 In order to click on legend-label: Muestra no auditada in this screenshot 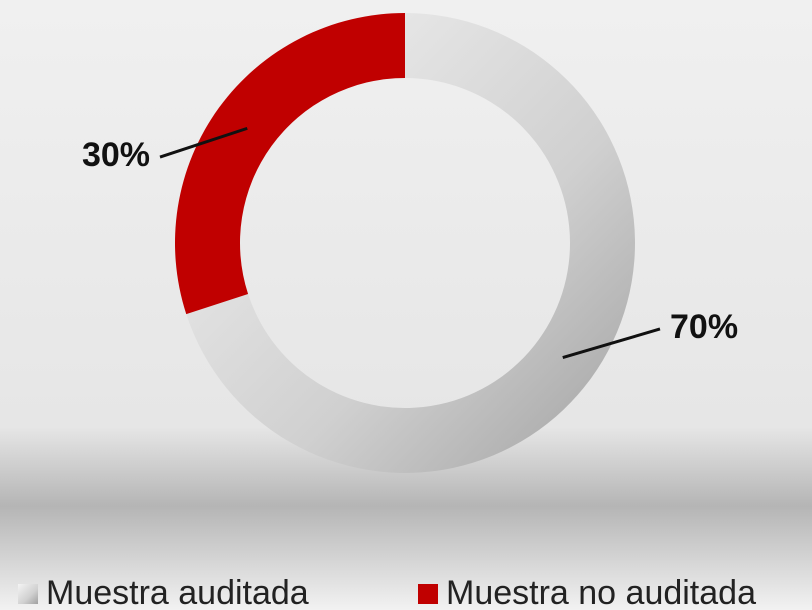, I will do `click(601, 592)`.